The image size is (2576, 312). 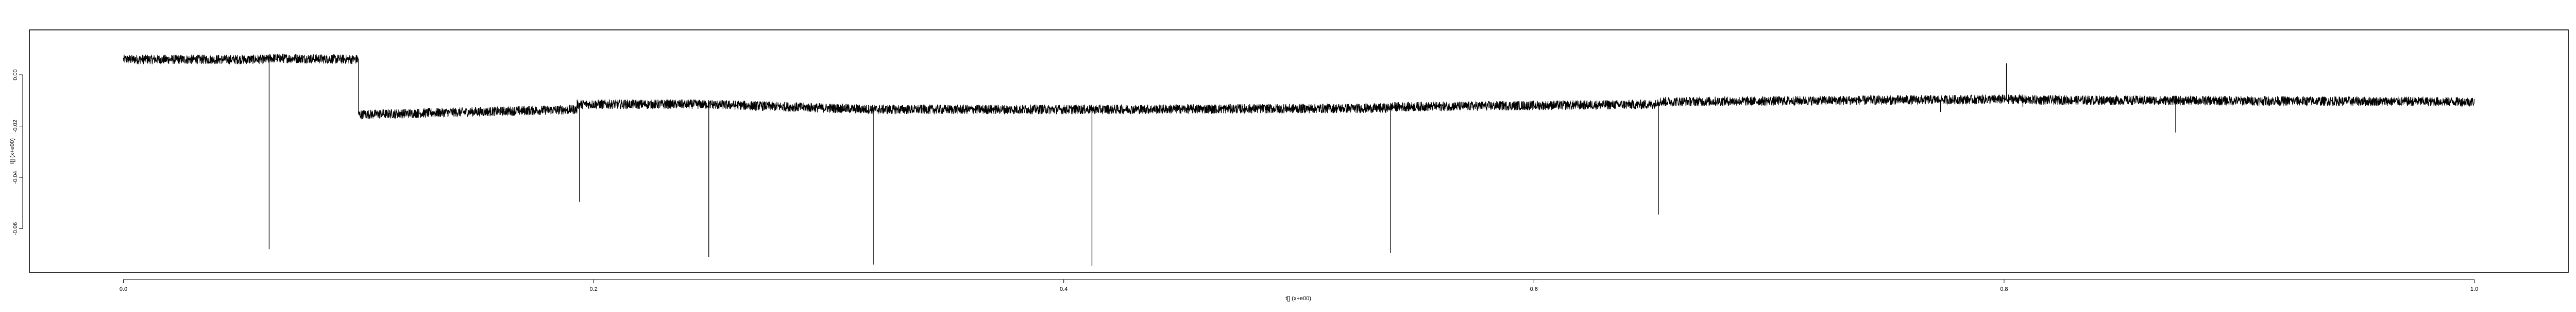 I want to click on x-tick-label-6: 1.0, so click(x=2474, y=289).